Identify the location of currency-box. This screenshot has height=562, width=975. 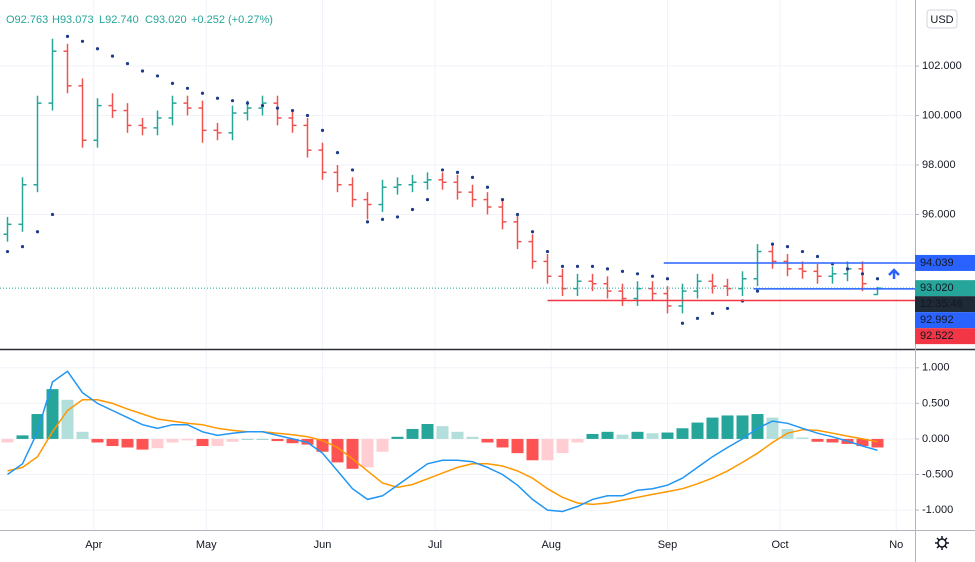
(942, 19).